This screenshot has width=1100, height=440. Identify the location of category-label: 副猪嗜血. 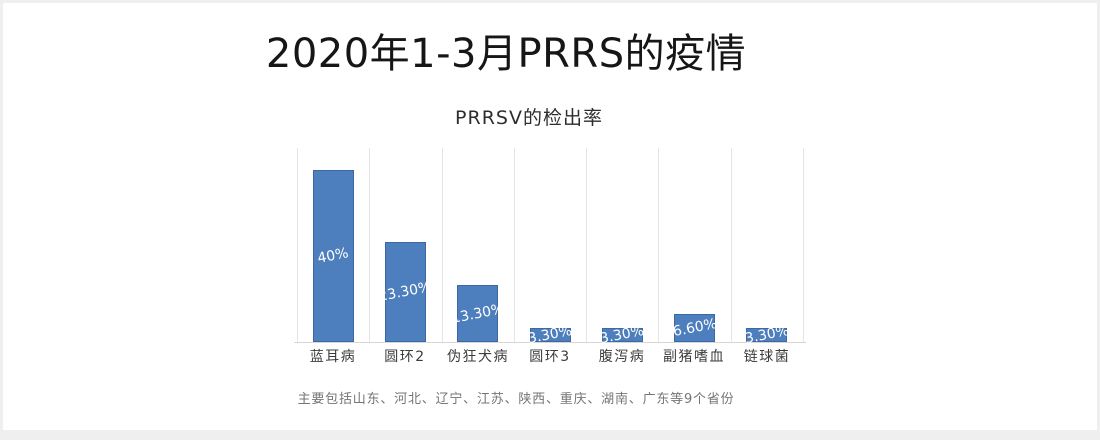
(694, 357).